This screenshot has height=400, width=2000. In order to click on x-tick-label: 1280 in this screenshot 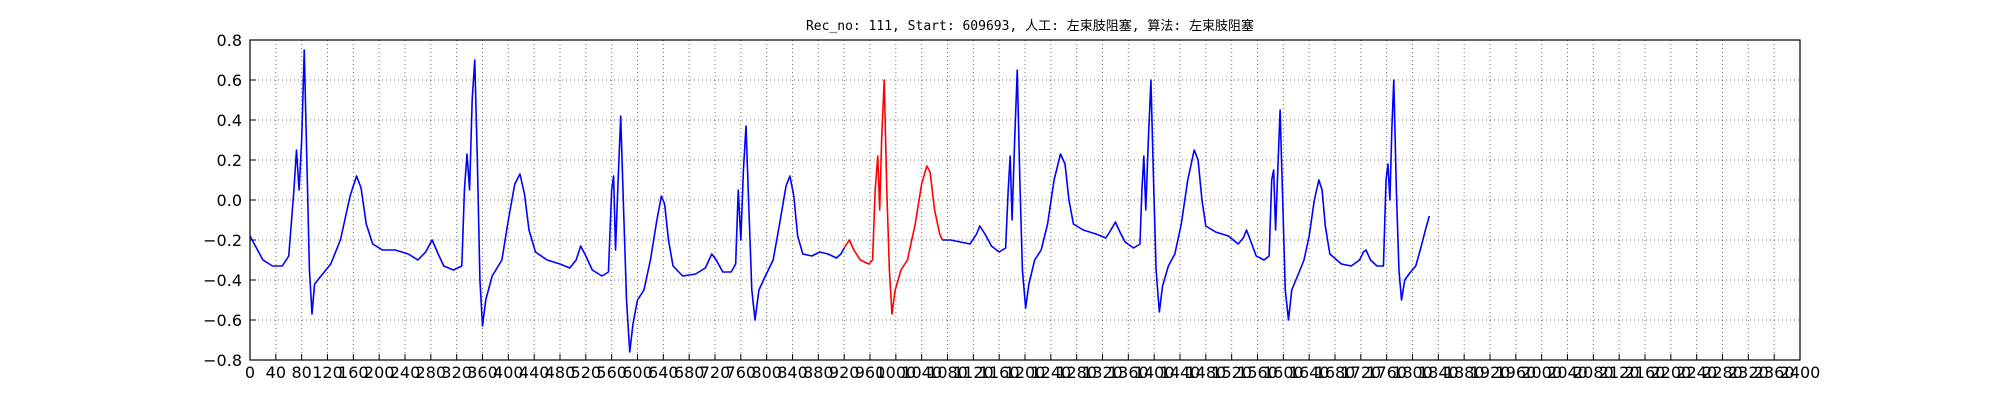, I will do `click(1076, 372)`.